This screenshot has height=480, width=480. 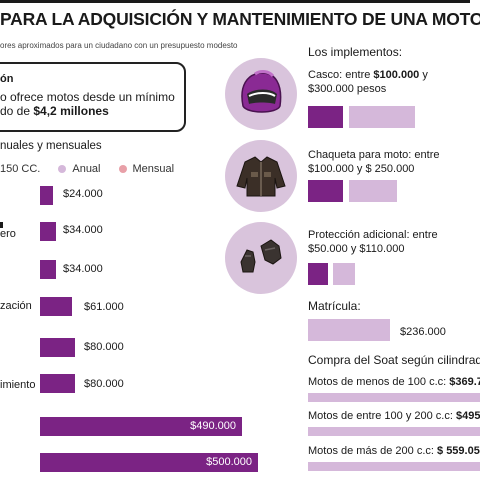 I want to click on casco-max-price: $300.000 pesos, so click(x=347, y=89).